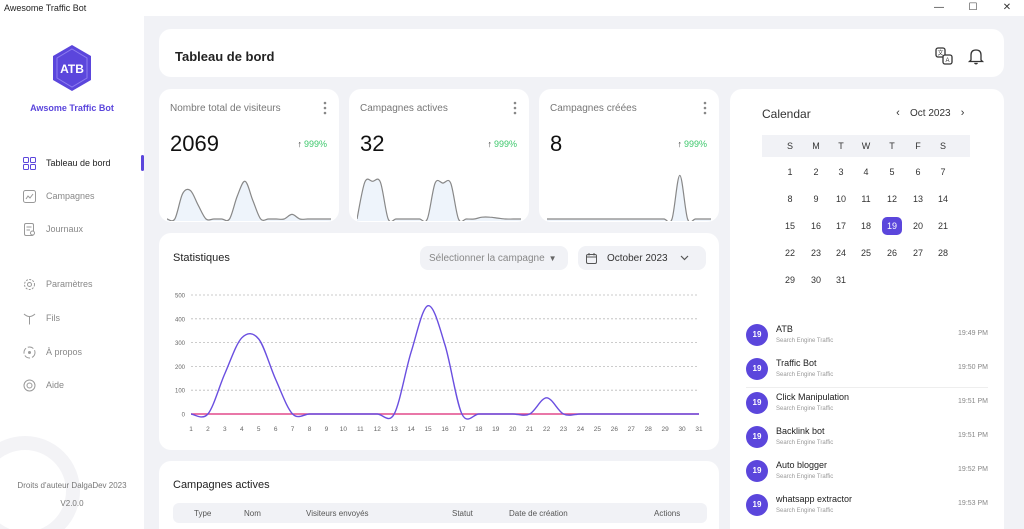  Describe the element at coordinates (789, 226) in the screenshot. I see `calendar-day: 15` at that location.